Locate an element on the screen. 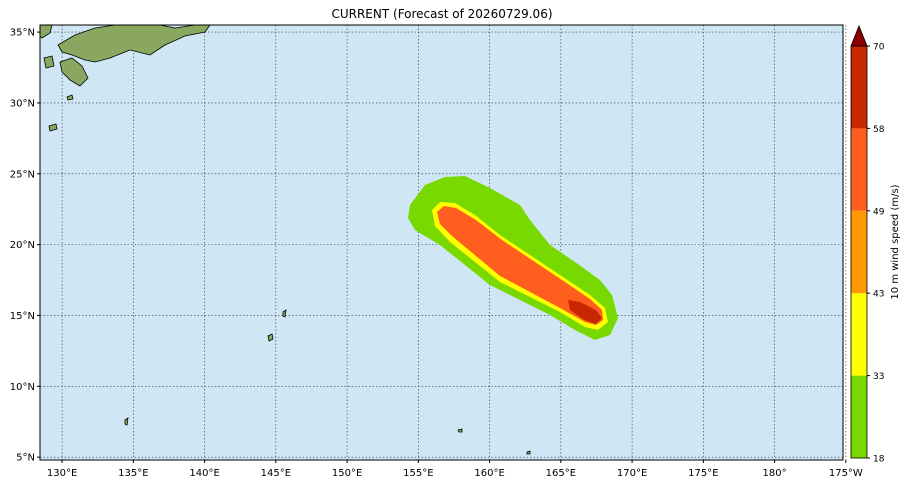  y-tick-label: 20°N is located at coordinates (22, 245).